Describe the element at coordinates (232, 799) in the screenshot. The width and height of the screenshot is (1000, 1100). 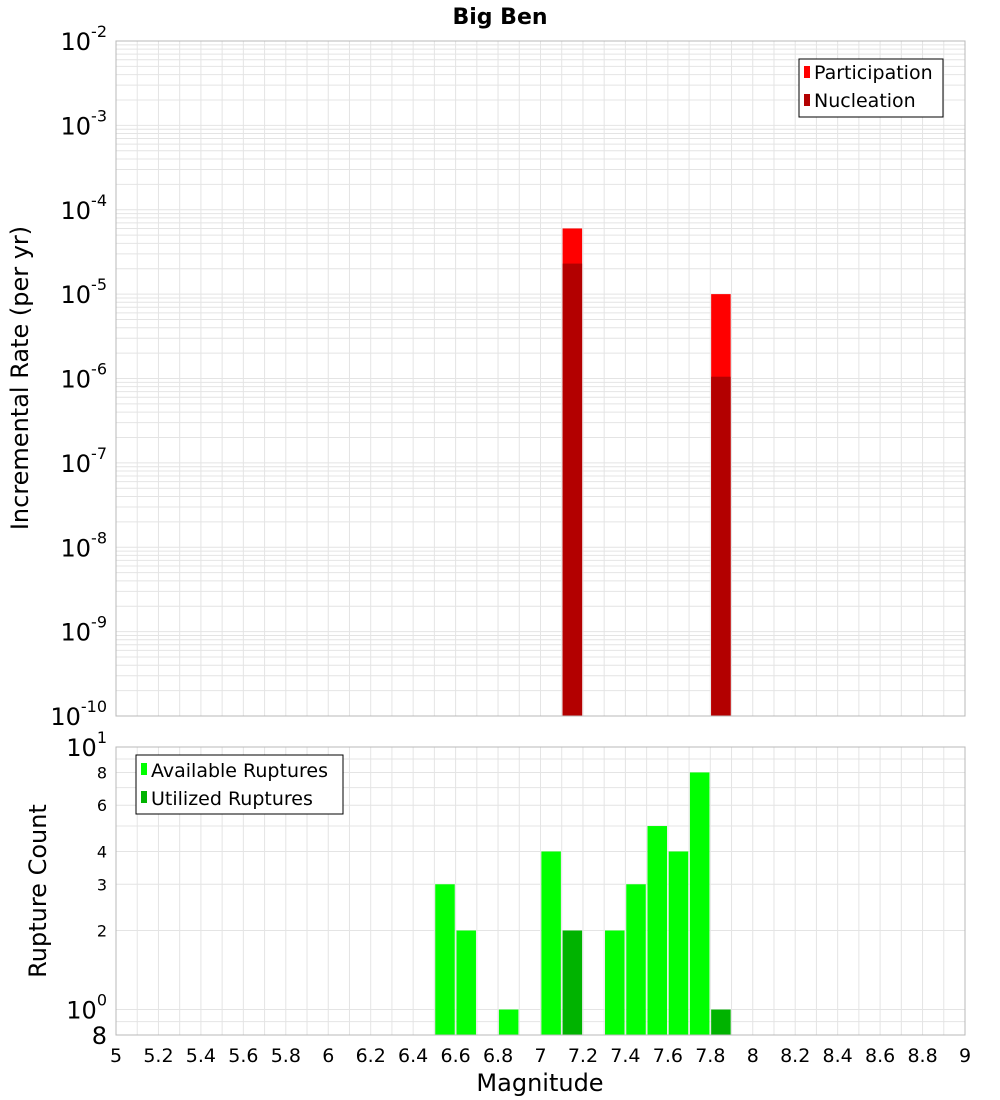
I see `legend-label: Utilized Ruptures` at that location.